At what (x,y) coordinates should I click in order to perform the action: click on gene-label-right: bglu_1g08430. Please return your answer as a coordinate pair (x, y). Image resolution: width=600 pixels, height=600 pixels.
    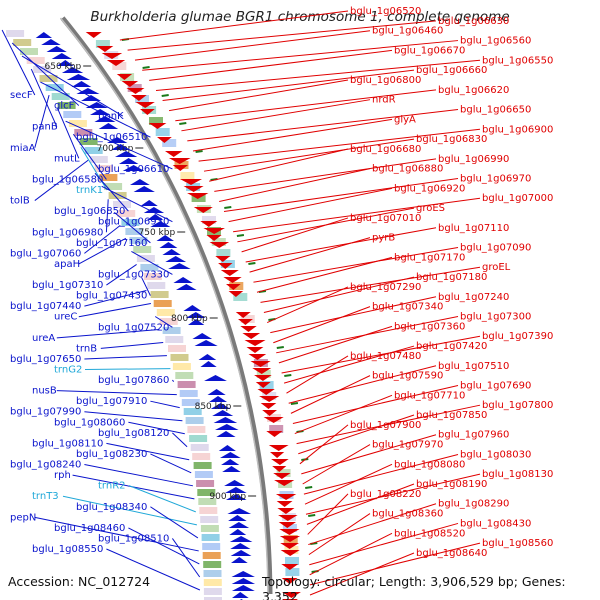
    Looking at the image, I should click on (495, 523).